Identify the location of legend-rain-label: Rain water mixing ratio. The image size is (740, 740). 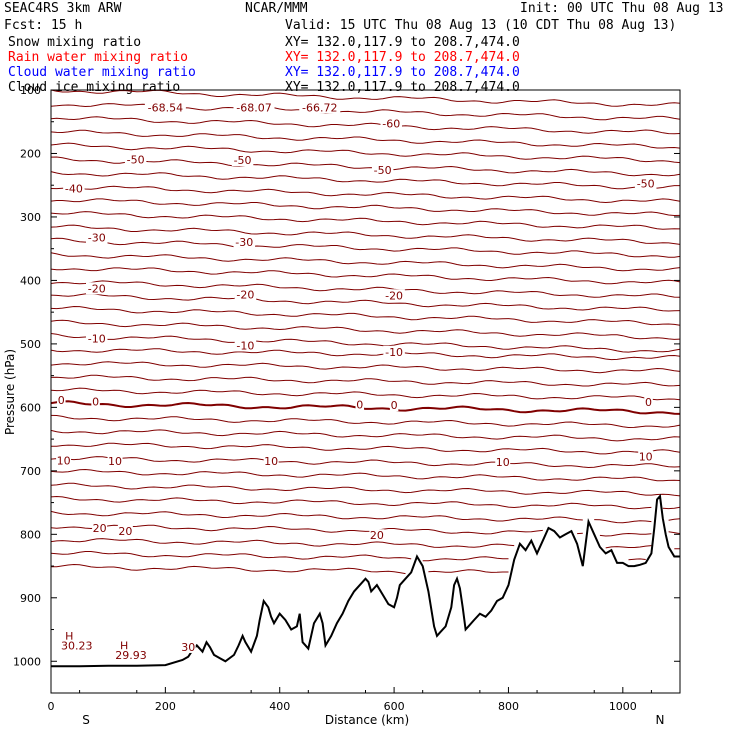
(98, 57).